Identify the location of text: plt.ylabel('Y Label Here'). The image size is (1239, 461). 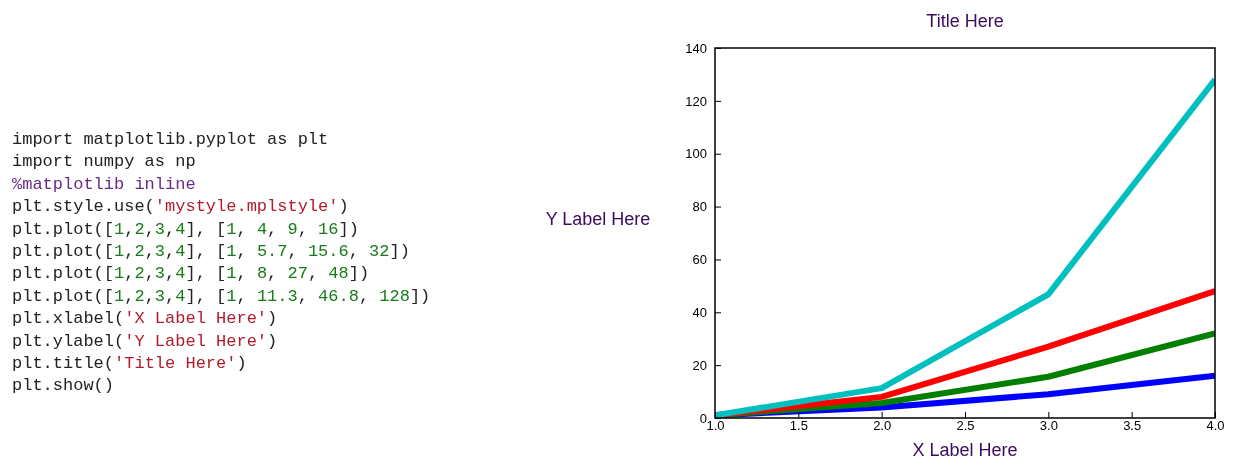
(145, 341).